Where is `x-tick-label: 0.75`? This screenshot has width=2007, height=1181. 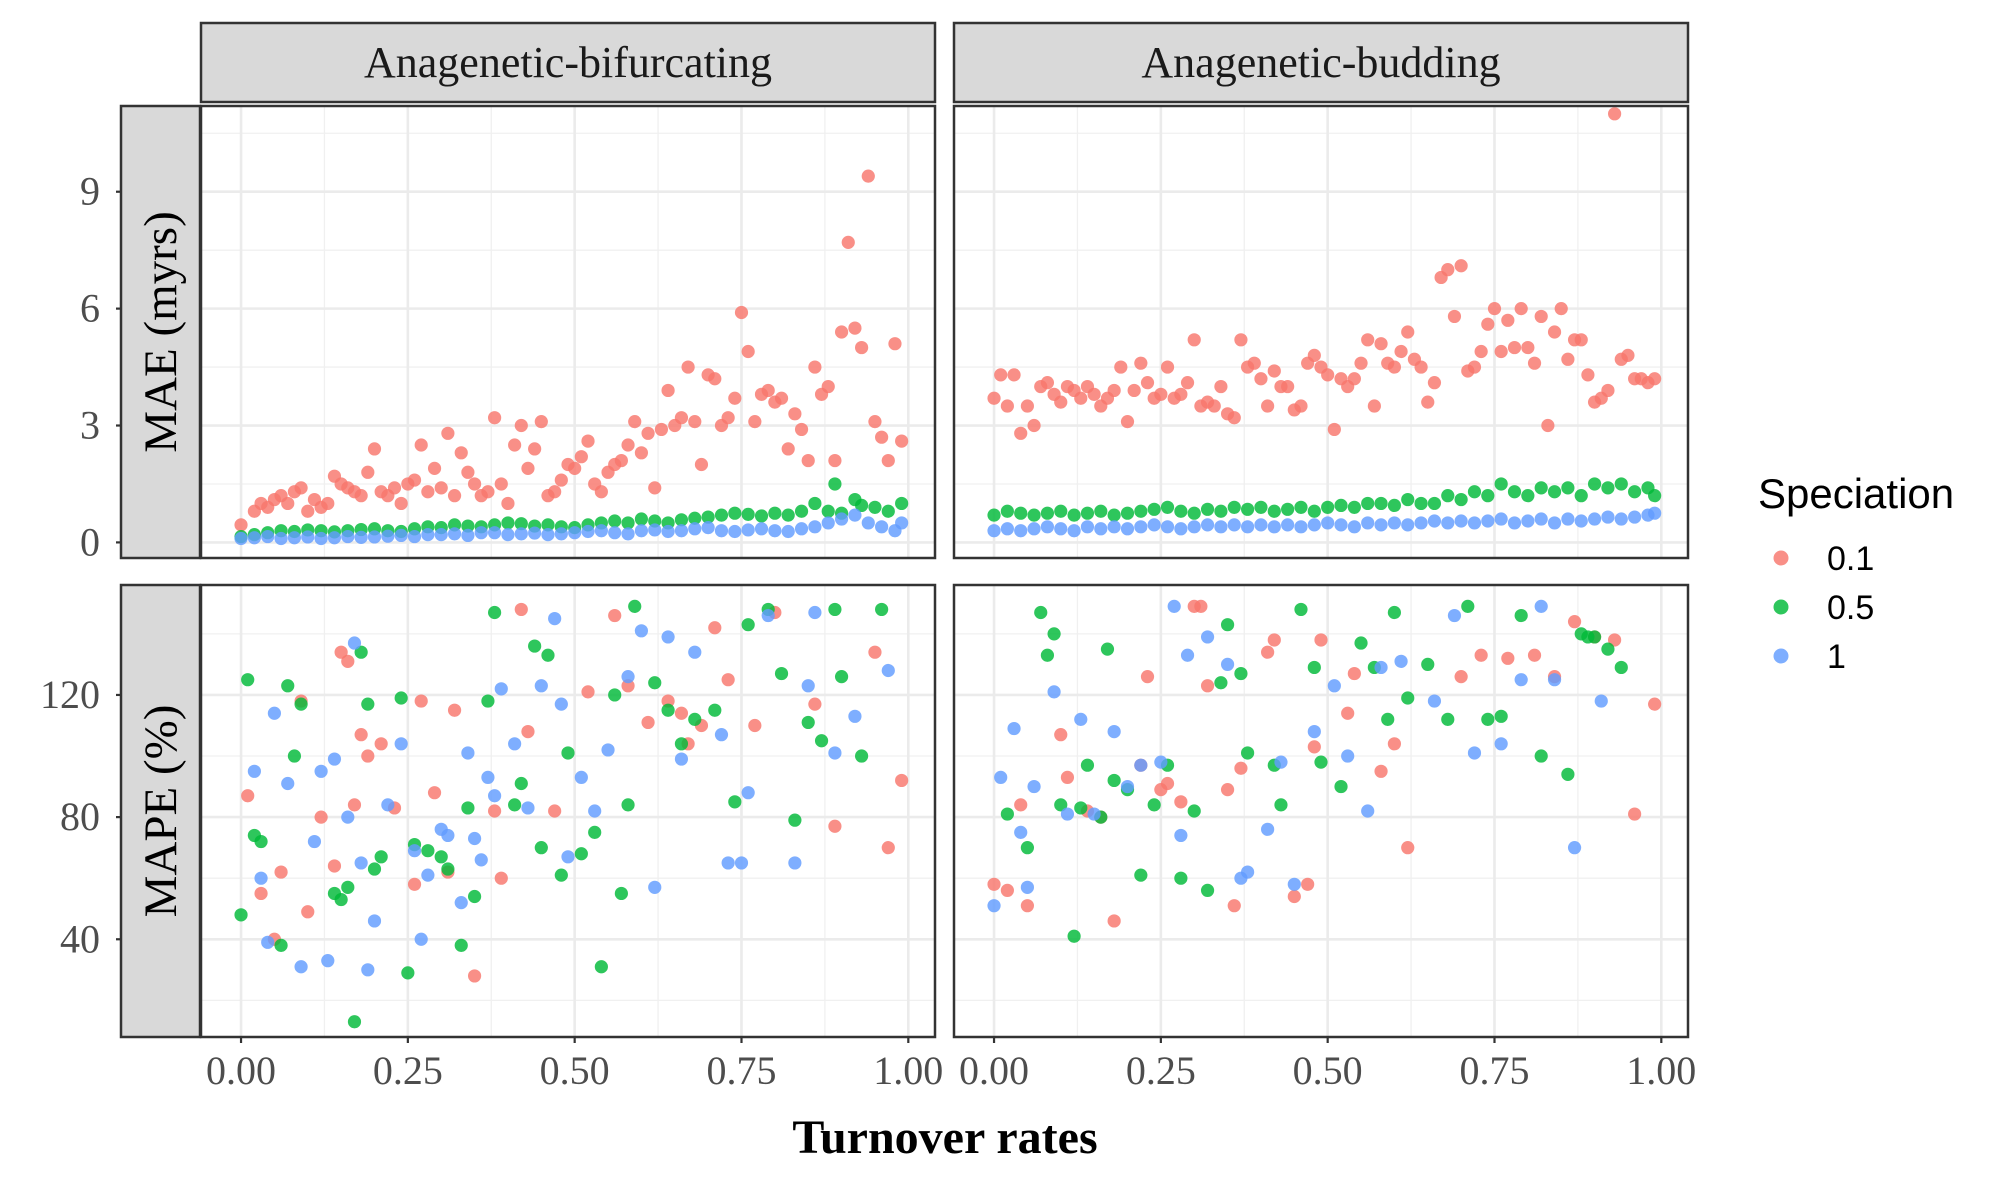
x-tick-label: 0.75 is located at coordinates (1494, 1070).